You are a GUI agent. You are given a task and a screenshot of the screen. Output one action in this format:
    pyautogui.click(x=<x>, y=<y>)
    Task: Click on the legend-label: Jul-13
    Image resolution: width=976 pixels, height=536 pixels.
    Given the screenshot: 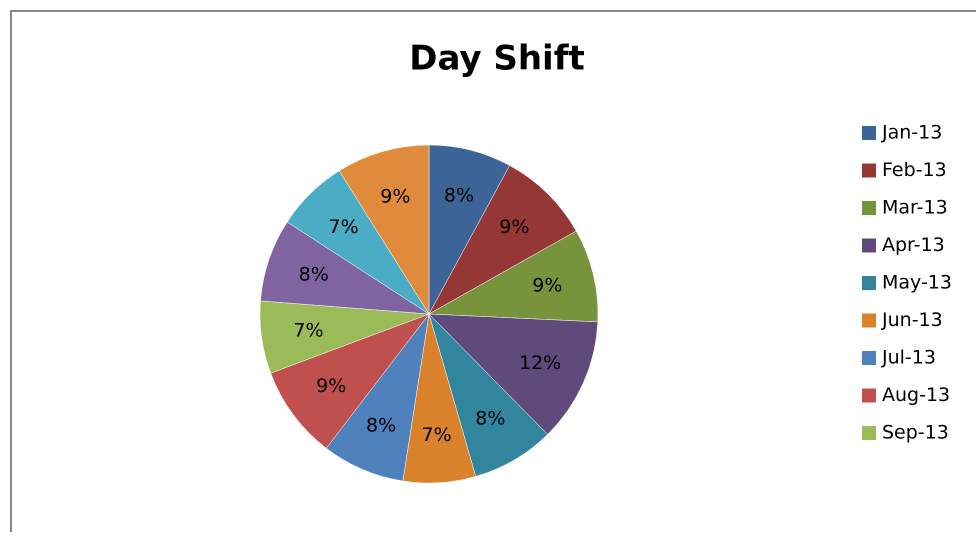 What is the action you would take?
    pyautogui.click(x=908, y=358)
    